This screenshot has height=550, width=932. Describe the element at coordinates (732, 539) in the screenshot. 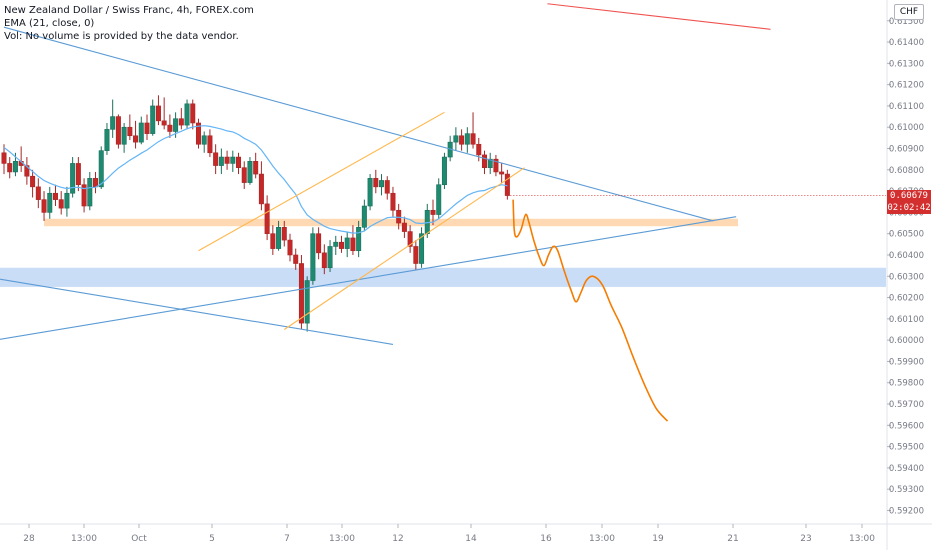

I see `time-tick-label: 21` at that location.